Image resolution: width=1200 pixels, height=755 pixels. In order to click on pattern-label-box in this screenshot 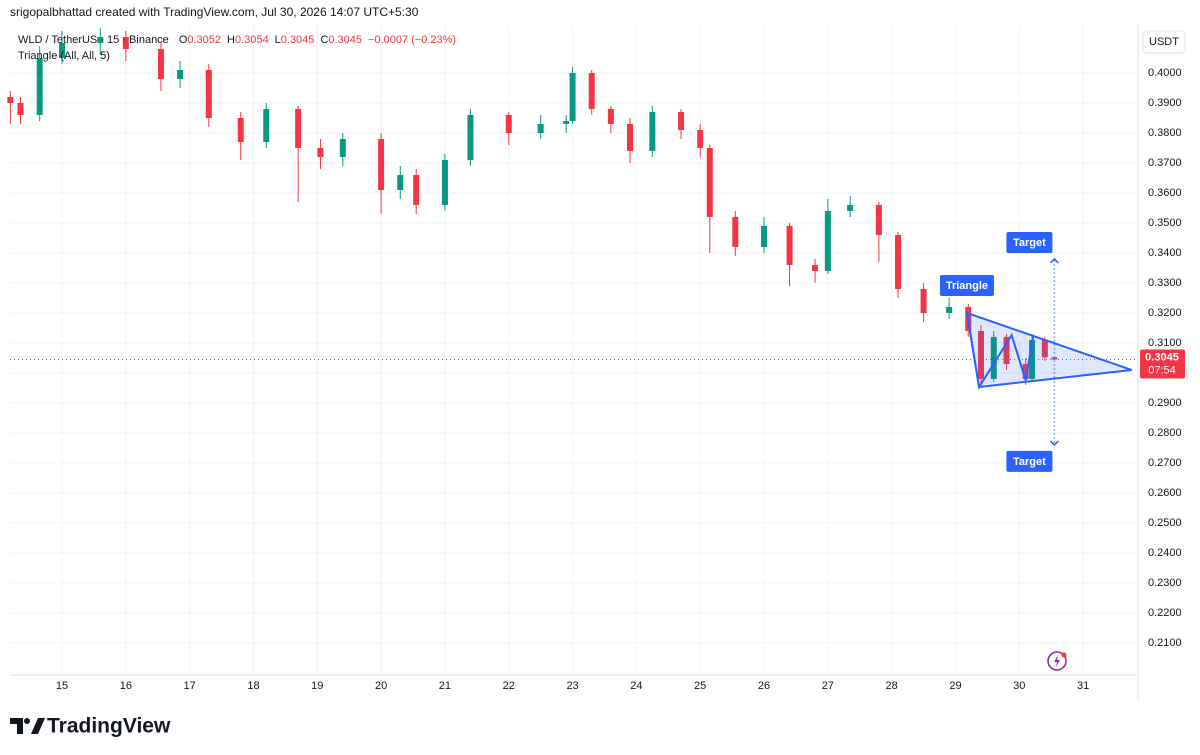, I will do `click(966, 285)`.